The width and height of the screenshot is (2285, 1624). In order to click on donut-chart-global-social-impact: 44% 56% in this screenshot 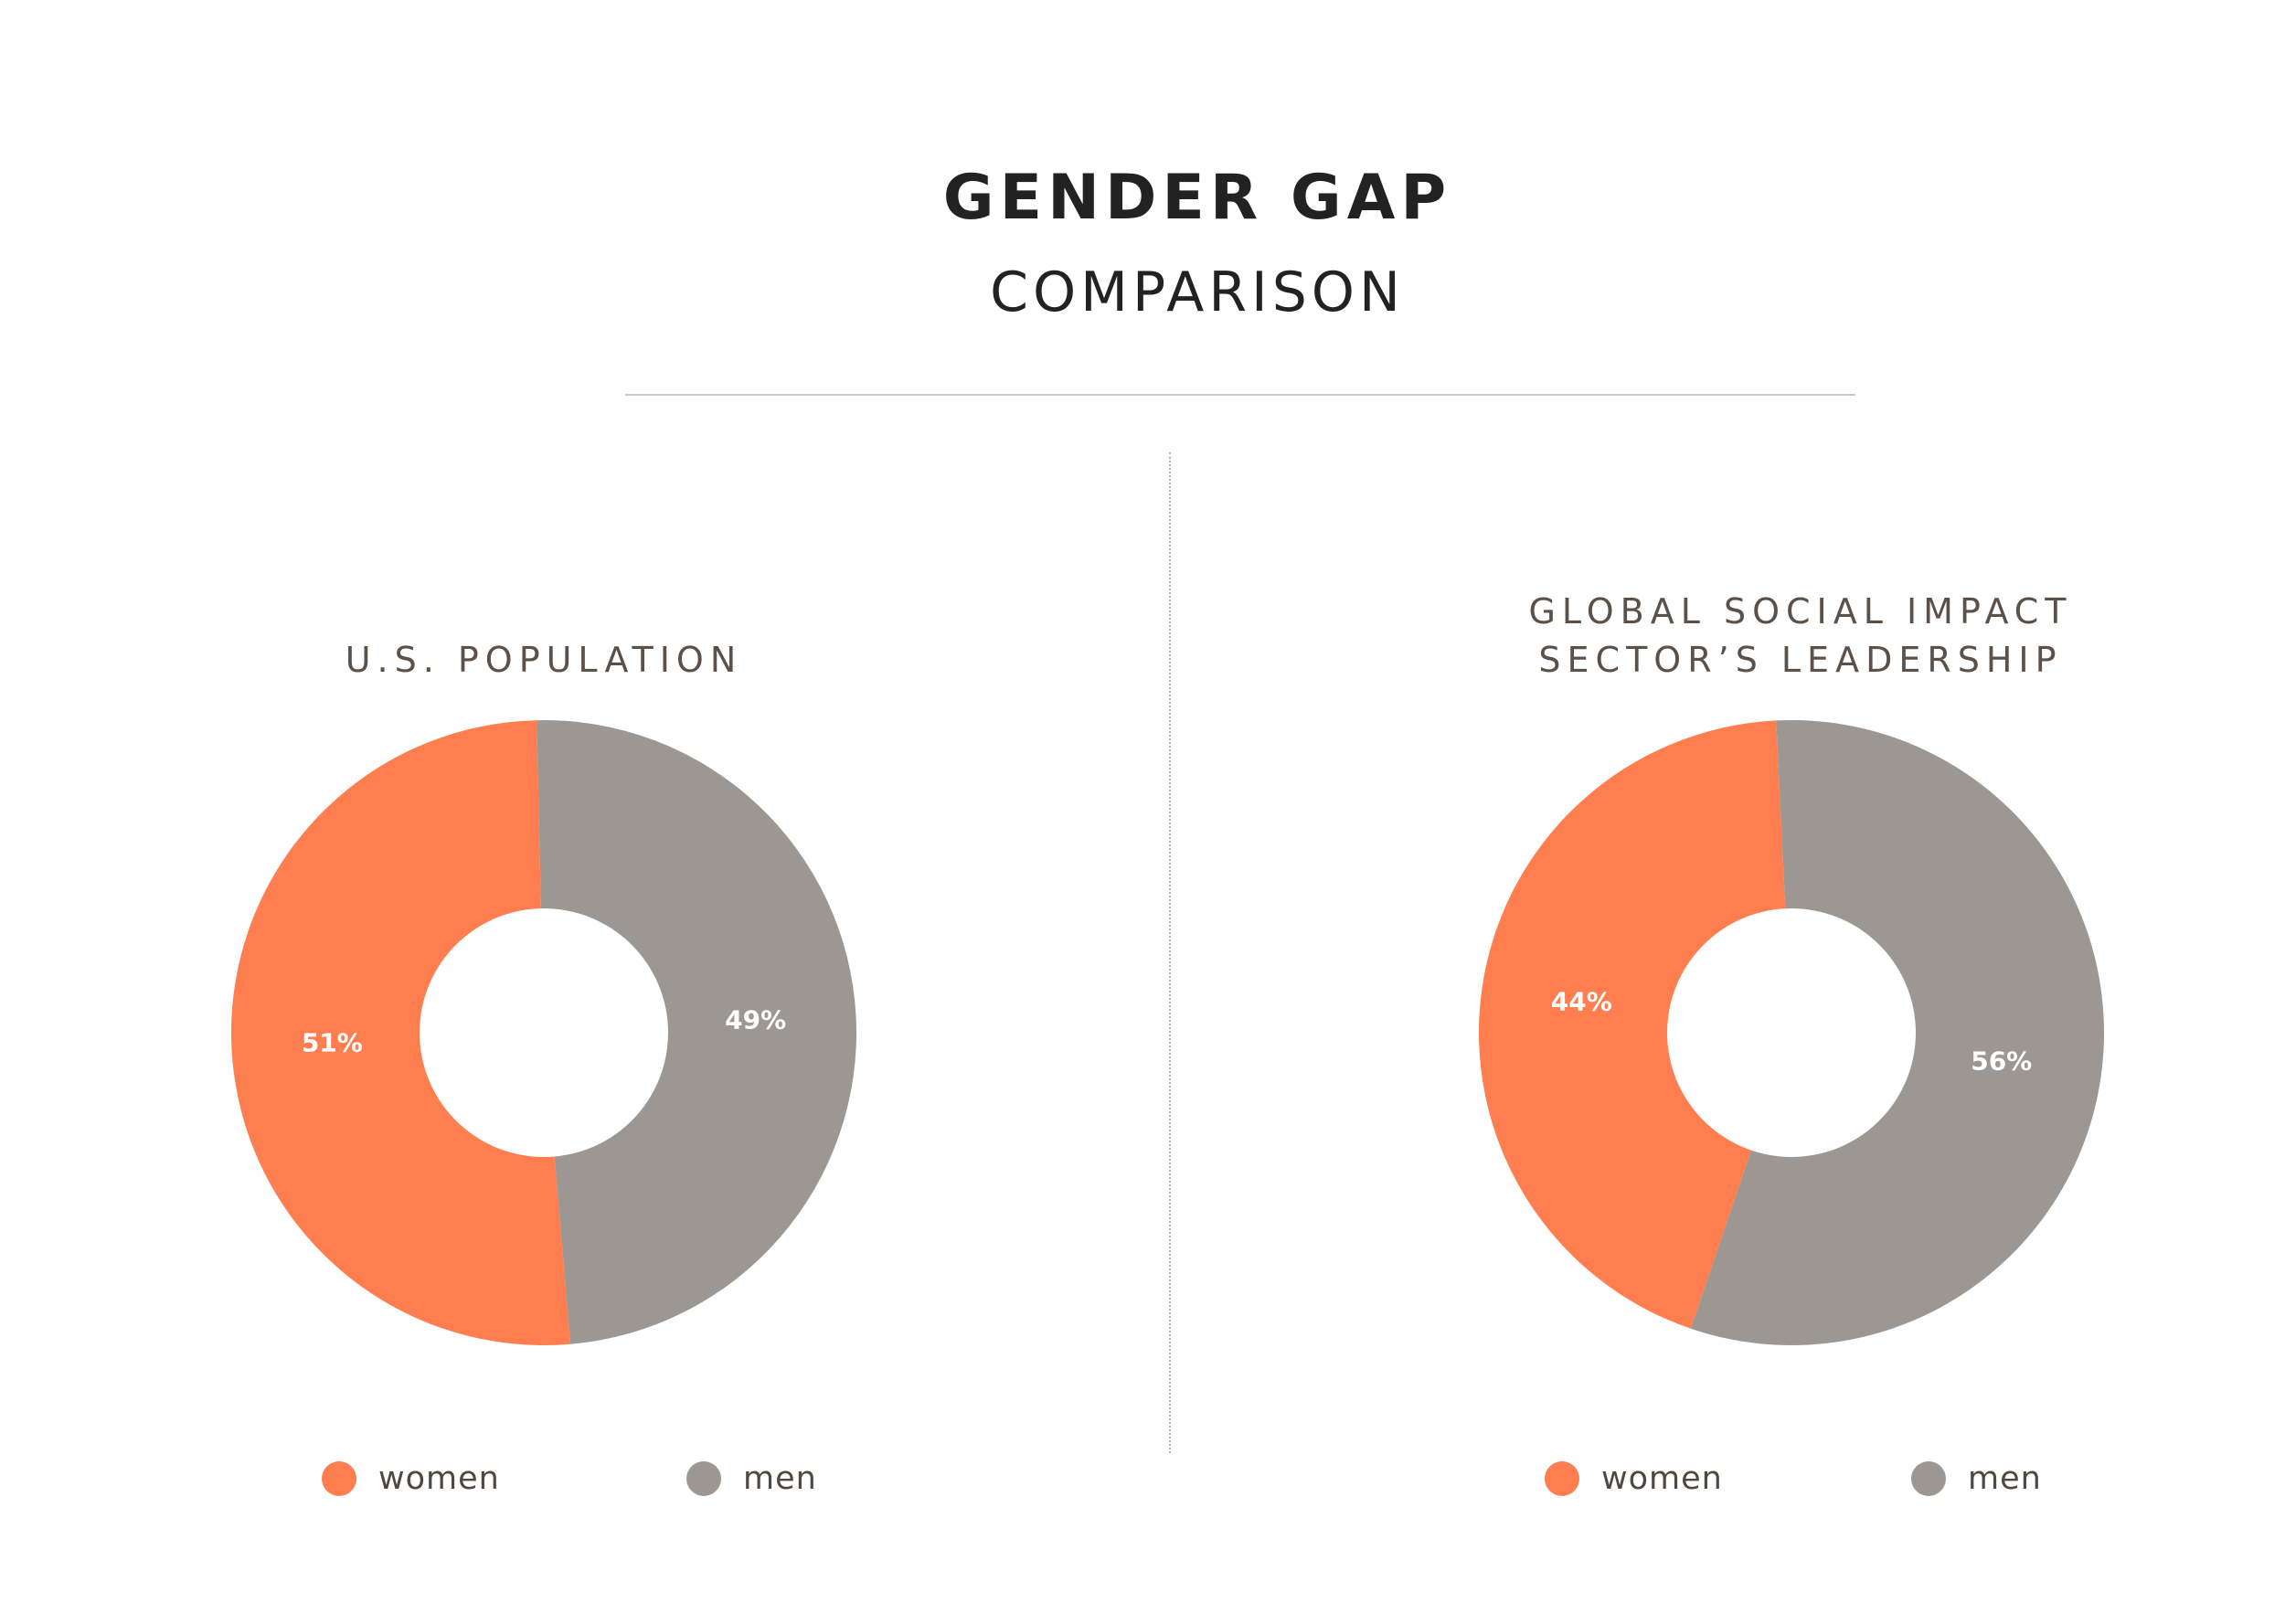, I will do `click(1791, 1032)`.